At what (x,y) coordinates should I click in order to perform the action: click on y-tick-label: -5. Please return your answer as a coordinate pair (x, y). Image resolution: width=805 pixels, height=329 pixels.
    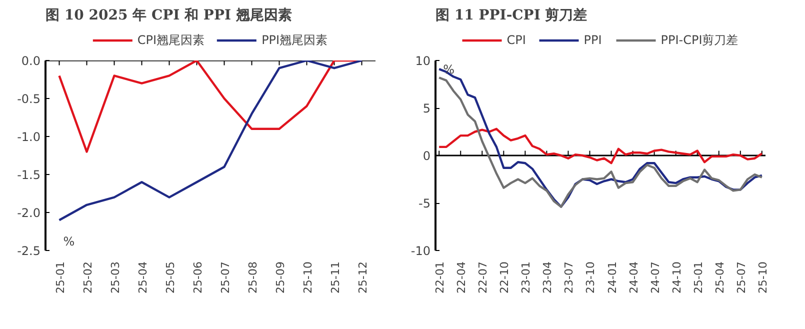
    Looking at the image, I should click on (424, 203).